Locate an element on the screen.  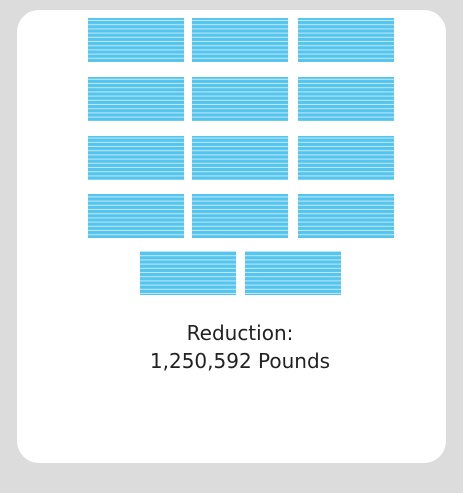
amount: 1,250,592 Pounds is located at coordinates (240, 361).